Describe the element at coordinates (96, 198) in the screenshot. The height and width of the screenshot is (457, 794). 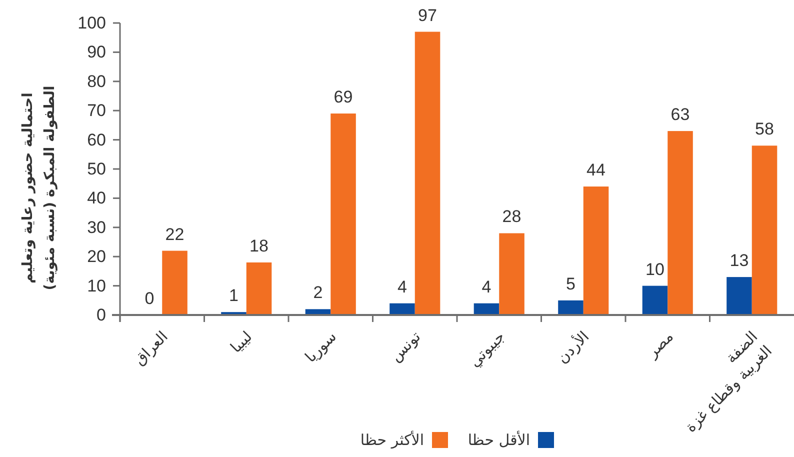
I see `y-tick-label: 40` at that location.